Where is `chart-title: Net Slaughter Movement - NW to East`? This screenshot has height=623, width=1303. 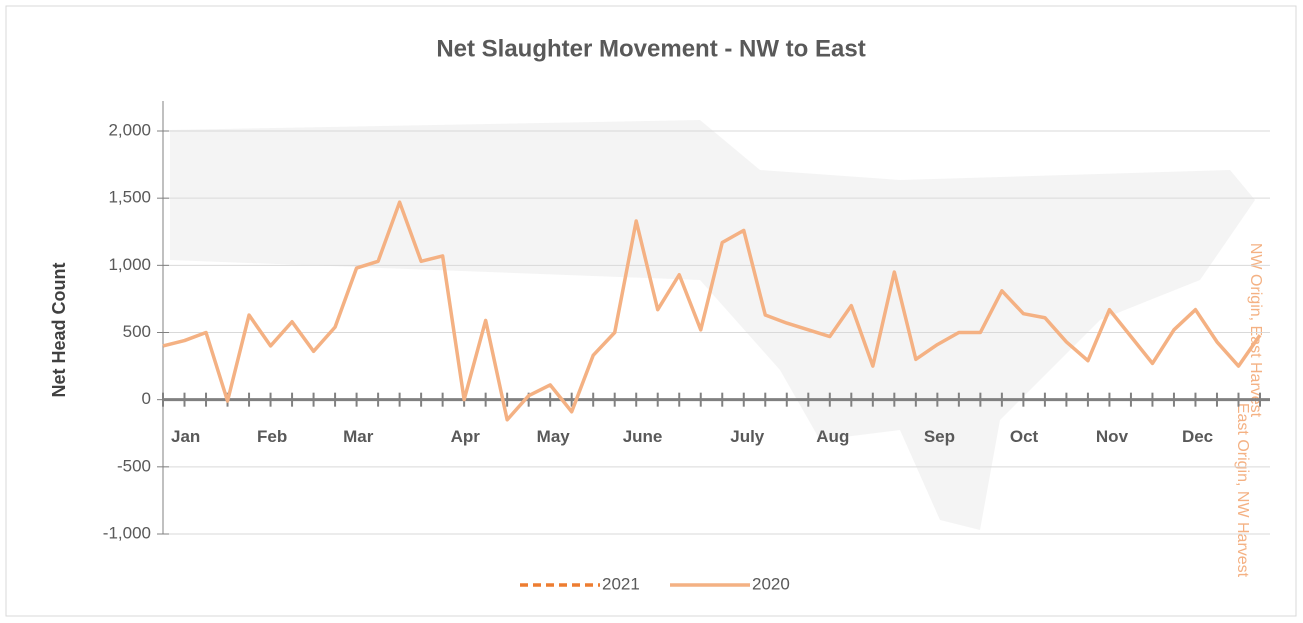
chart-title: Net Slaughter Movement - NW to East is located at coordinates (650, 48).